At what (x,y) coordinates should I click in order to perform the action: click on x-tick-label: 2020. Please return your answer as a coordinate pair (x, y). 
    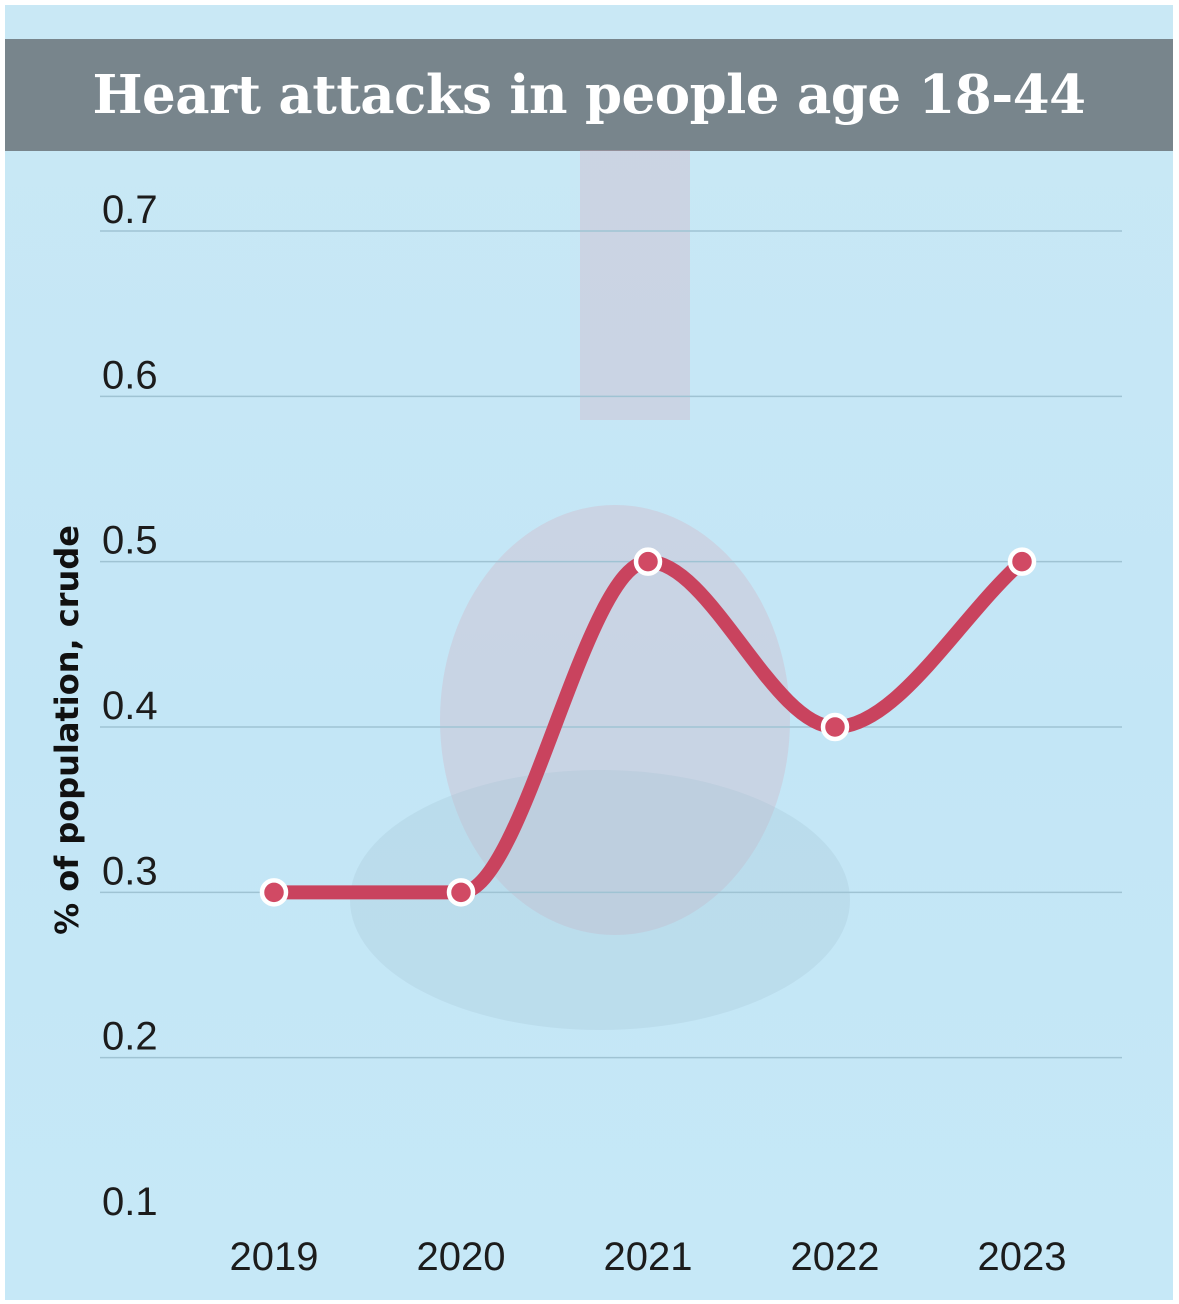
    Looking at the image, I should click on (461, 1257).